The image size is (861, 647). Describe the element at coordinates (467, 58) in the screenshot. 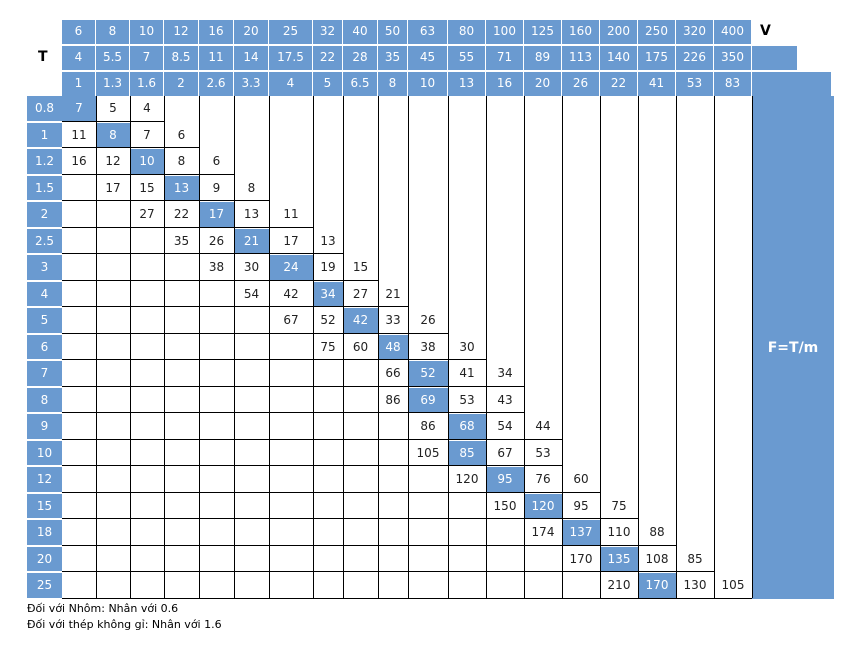

I see `b-header-cell: 55` at that location.